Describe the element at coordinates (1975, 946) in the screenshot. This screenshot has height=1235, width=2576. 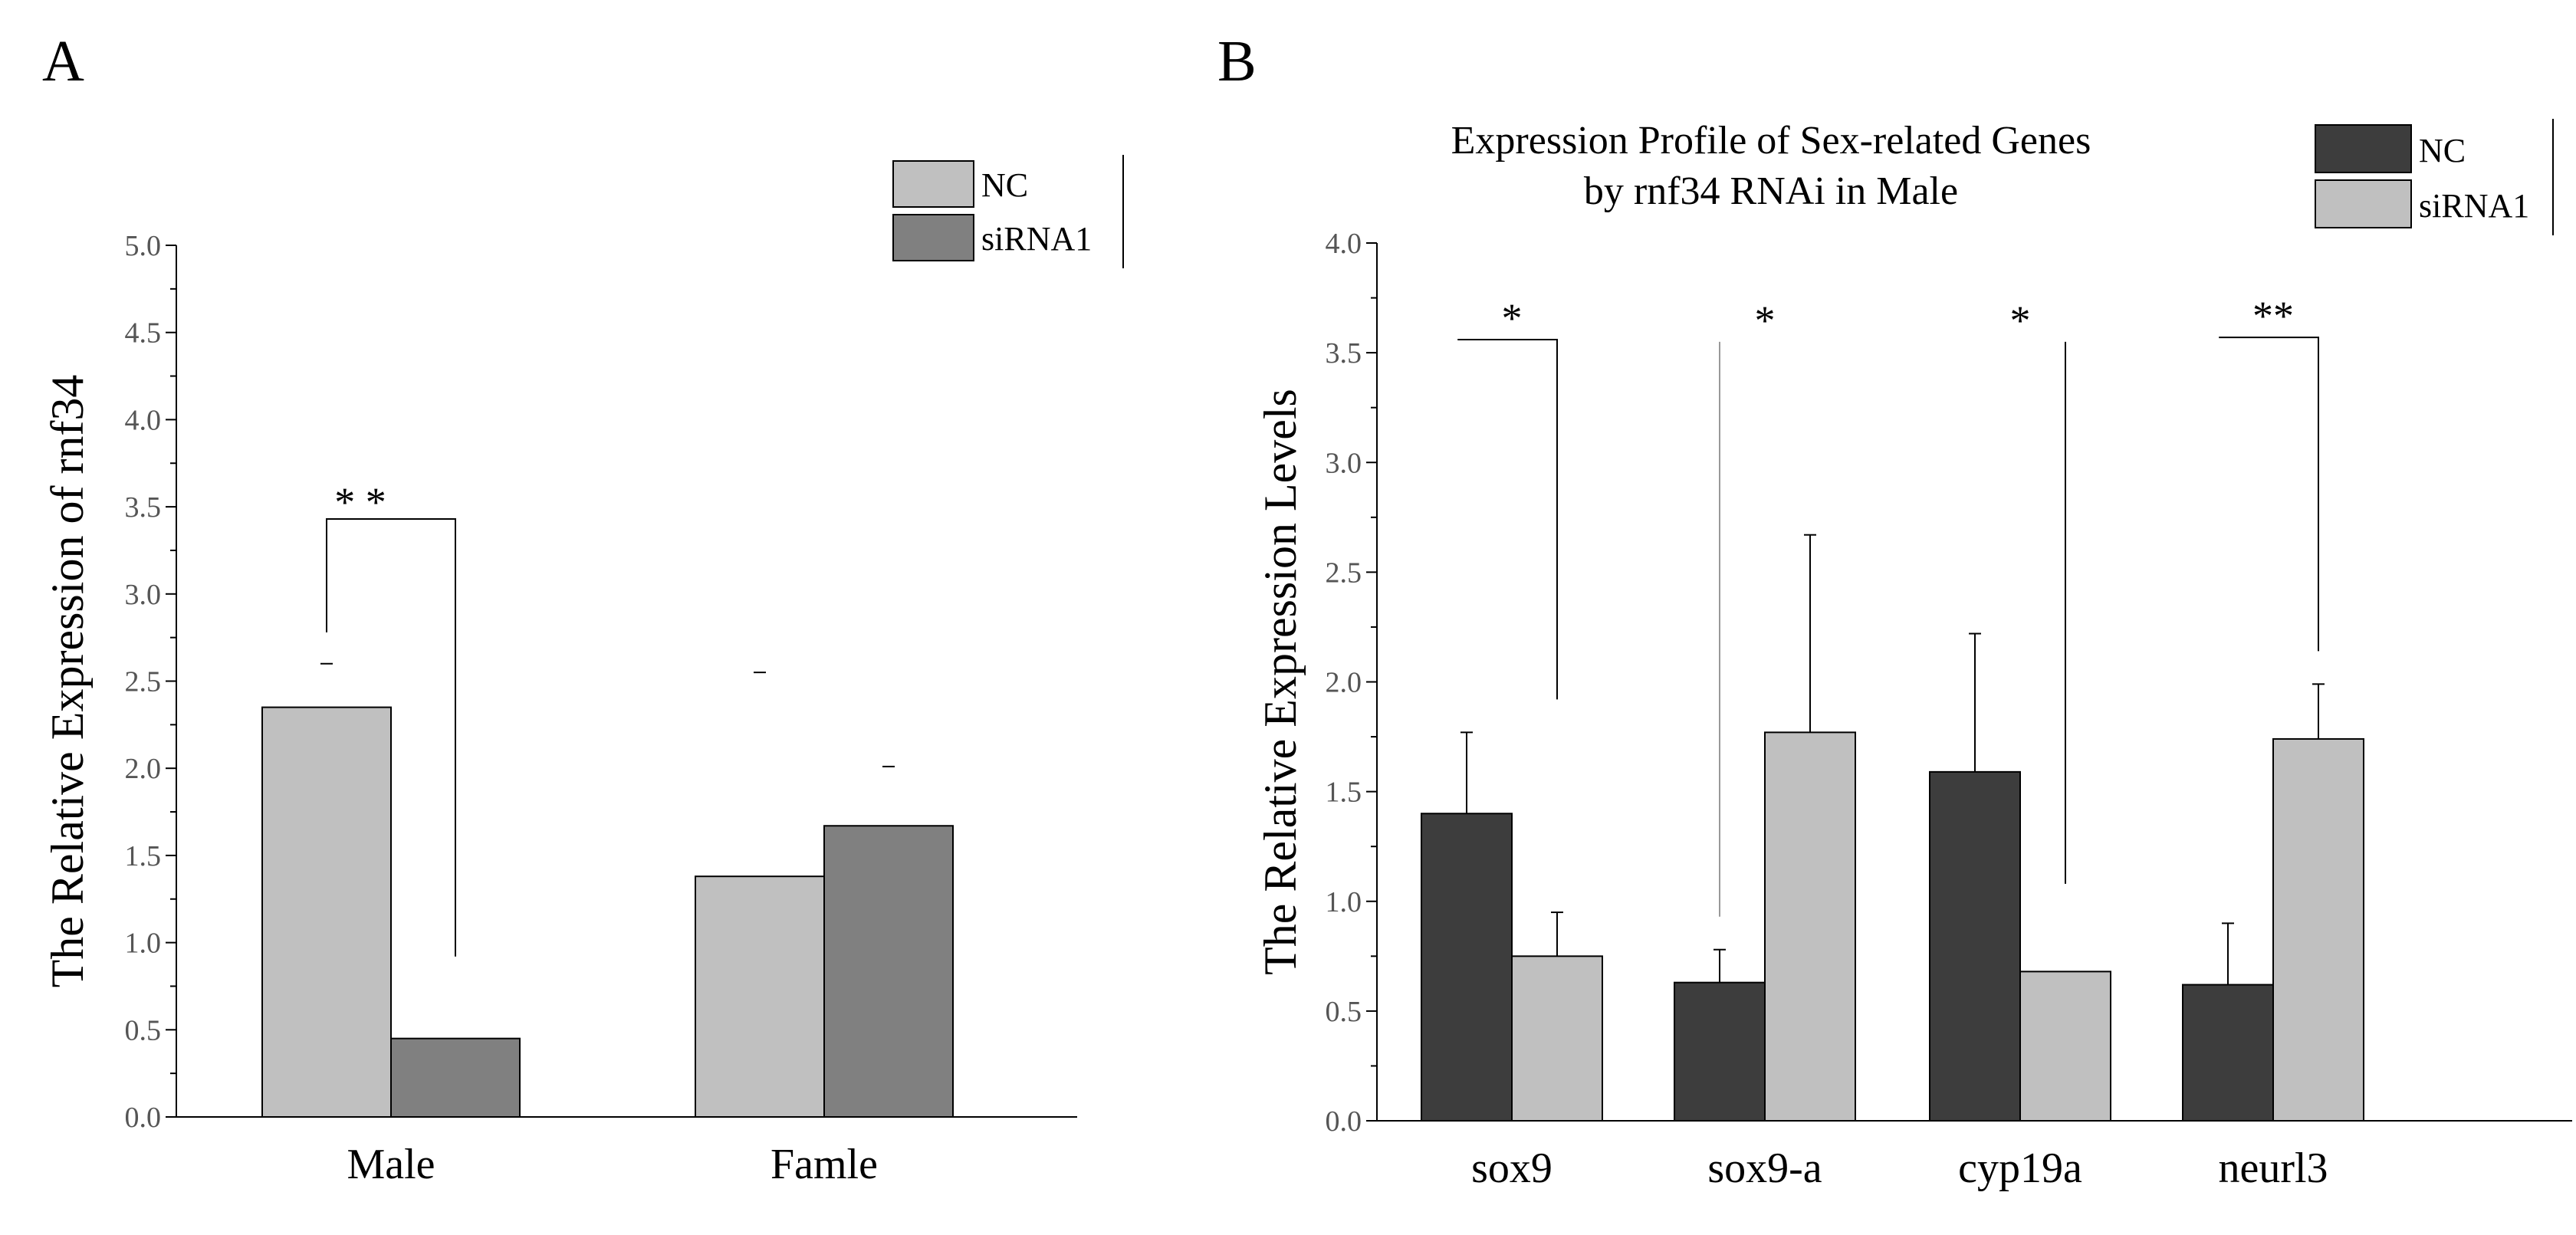
I see `bar-nc-cyp19a` at that location.